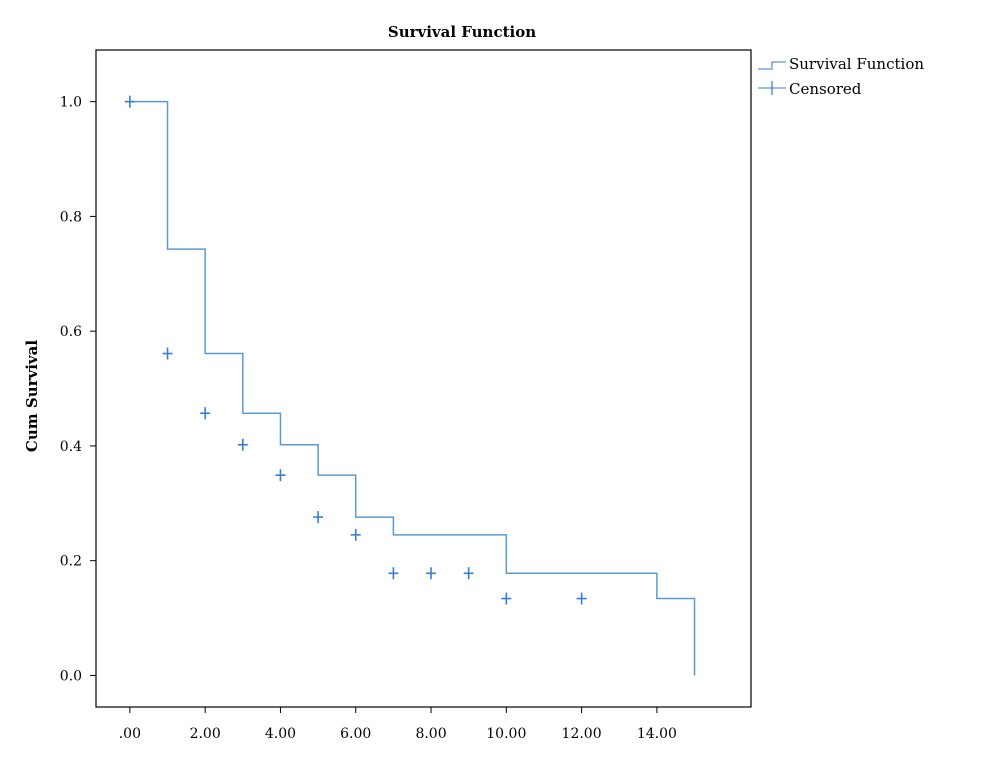 This screenshot has width=1000, height=759. What do you see at coordinates (71, 332) in the screenshot?
I see `y-tick-label: 0.6` at bounding box center [71, 332].